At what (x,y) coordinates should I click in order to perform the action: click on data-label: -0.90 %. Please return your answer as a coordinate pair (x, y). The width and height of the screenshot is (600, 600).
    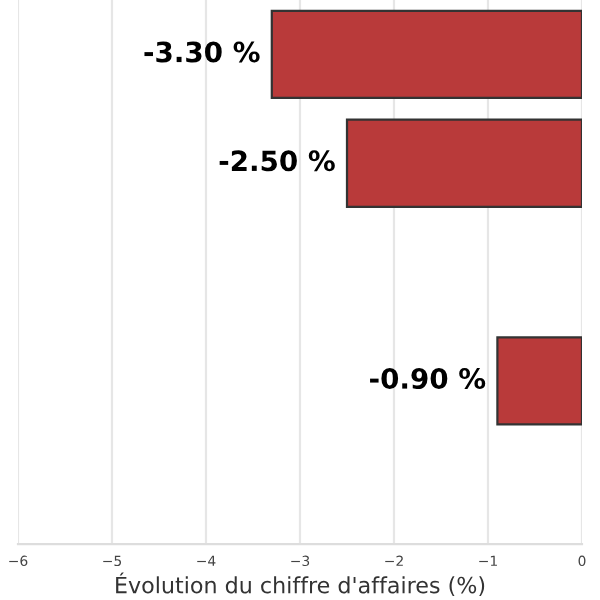
    Looking at the image, I should click on (428, 378).